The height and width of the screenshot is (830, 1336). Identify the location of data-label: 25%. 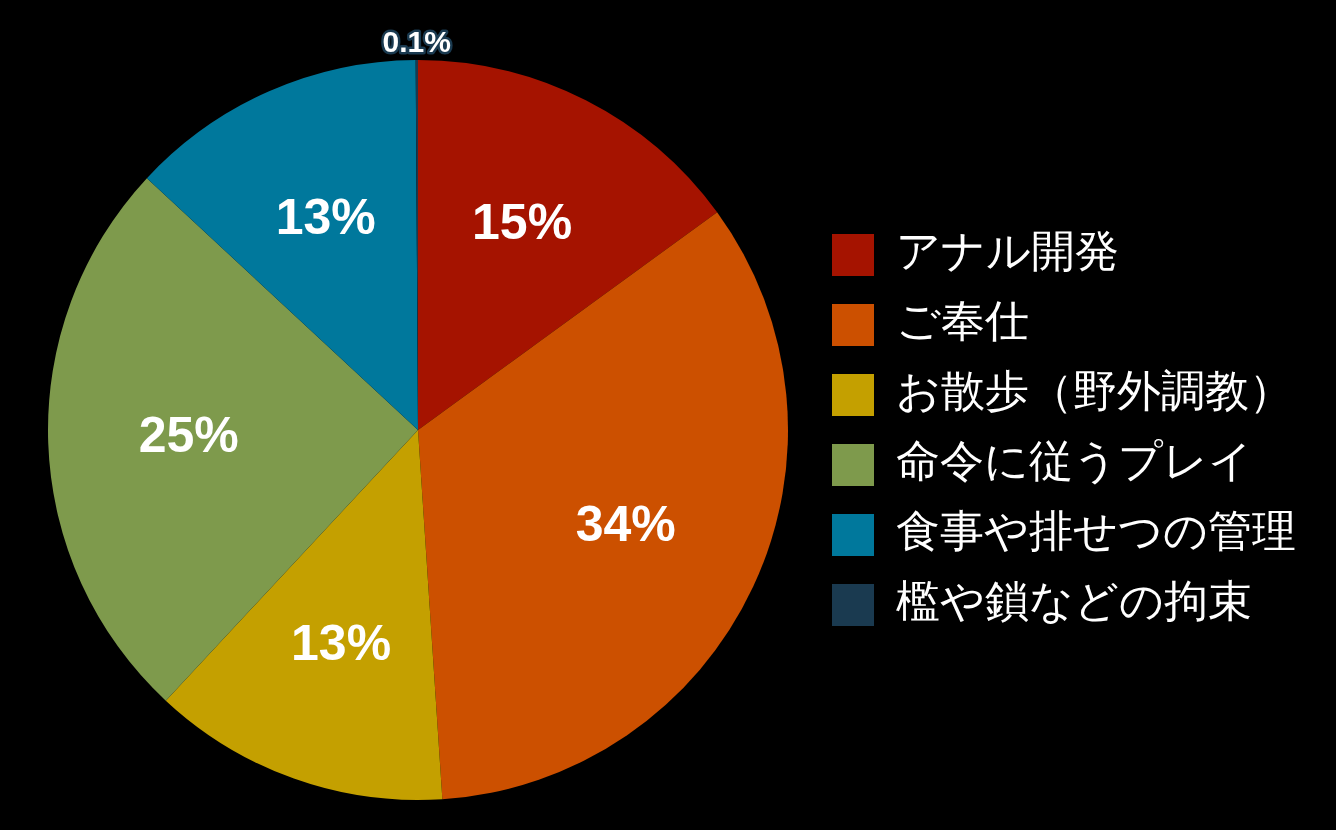
(188, 435).